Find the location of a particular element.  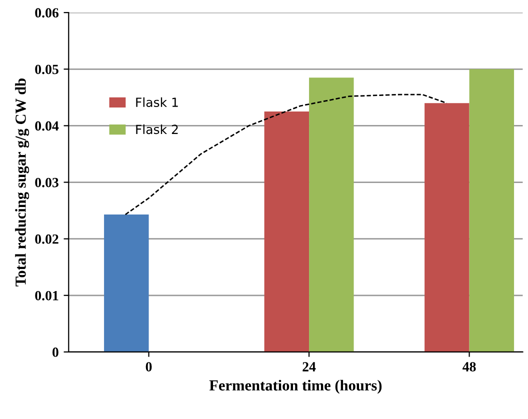

y-tick-label: 0.01 is located at coordinates (46, 295).